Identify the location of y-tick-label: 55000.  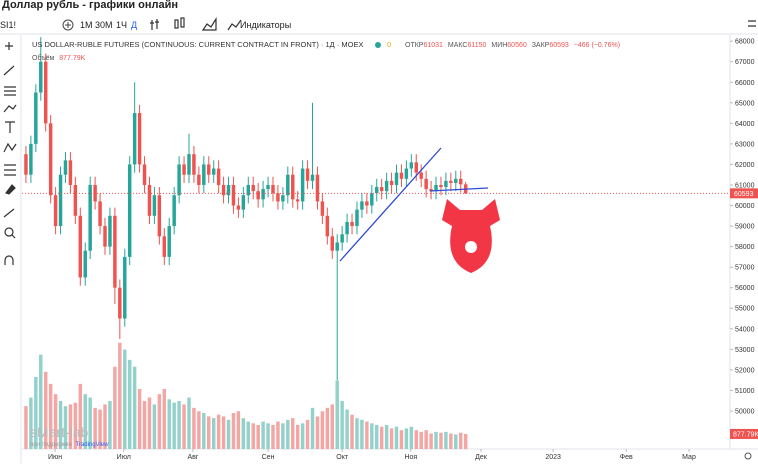
(745, 309).